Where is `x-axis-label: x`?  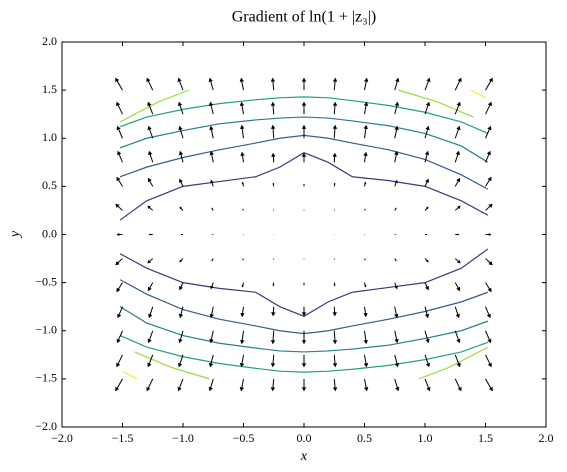
x-axis-label: x is located at coordinates (304, 456).